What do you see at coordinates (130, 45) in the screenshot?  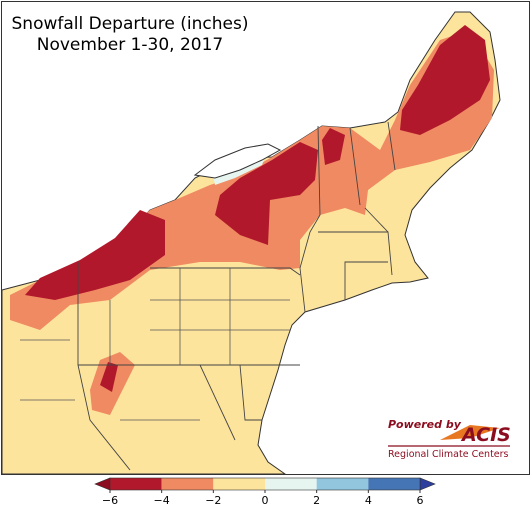 I see `map-subtitle: November 1-30, 2017` at bounding box center [130, 45].